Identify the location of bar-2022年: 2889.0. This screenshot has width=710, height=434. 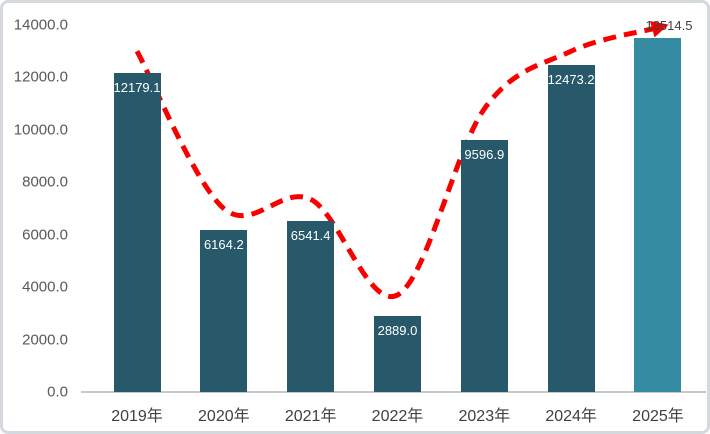
(397, 354).